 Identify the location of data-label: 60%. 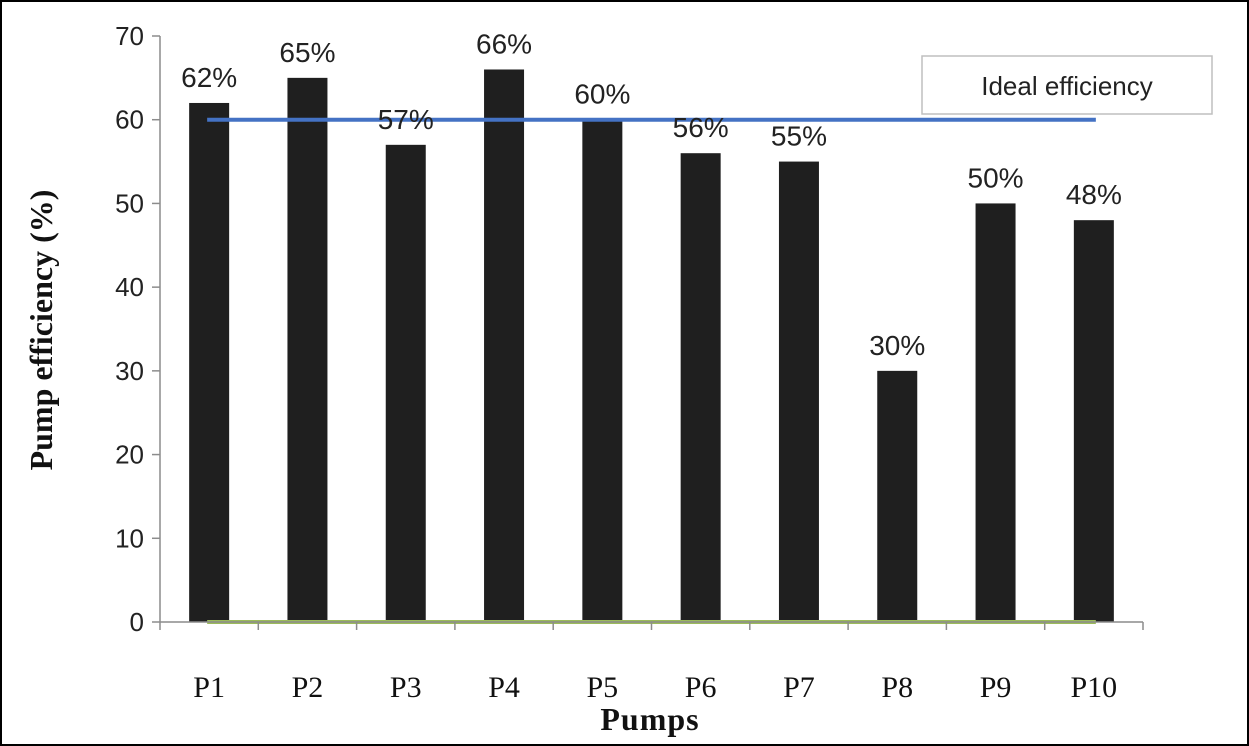
(602, 94).